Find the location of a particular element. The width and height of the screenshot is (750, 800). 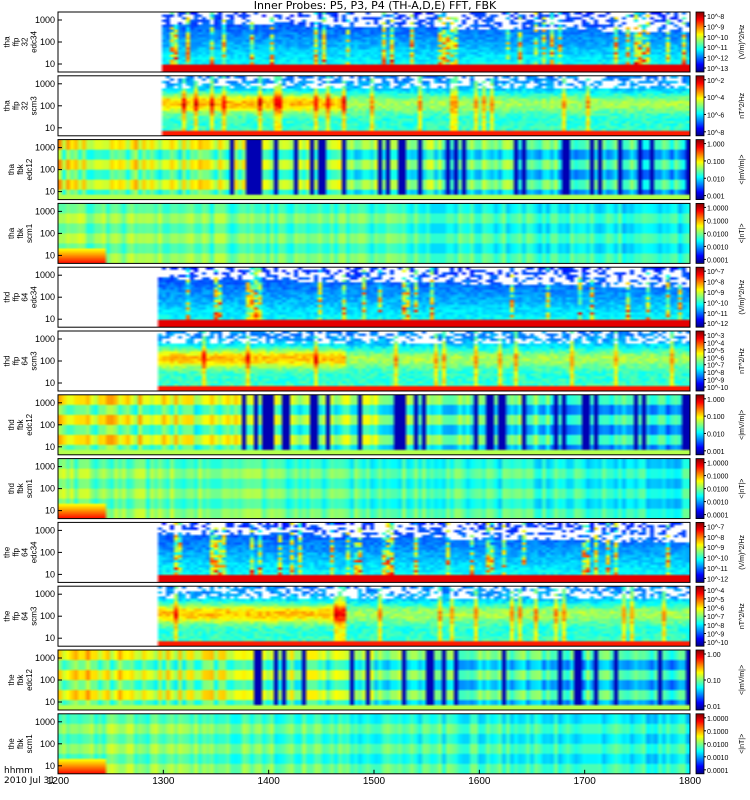

cbar-tick-label: 0.001 is located at coordinates (716, 197).